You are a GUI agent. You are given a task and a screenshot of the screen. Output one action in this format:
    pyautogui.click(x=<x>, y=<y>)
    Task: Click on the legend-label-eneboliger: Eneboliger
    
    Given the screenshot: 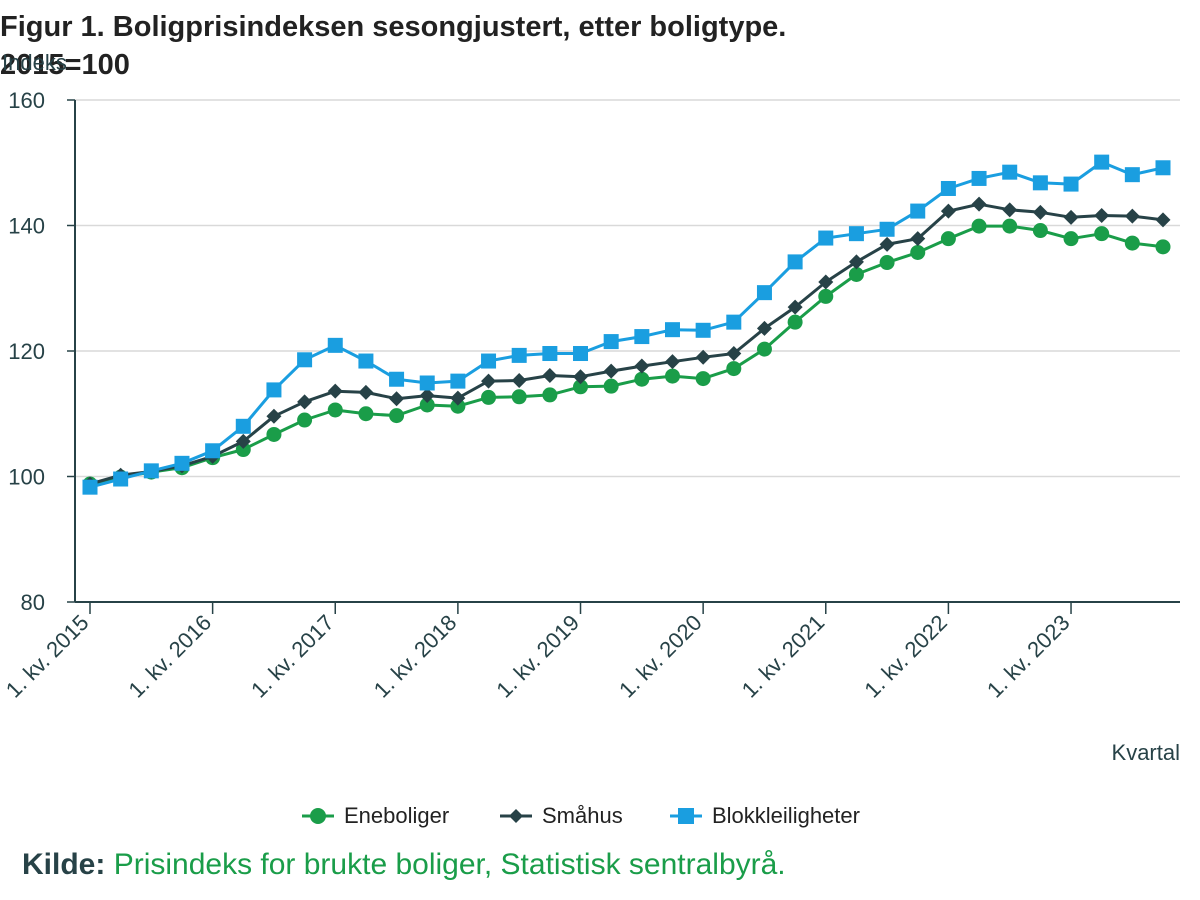 What is the action you would take?
    pyautogui.click(x=397, y=815)
    